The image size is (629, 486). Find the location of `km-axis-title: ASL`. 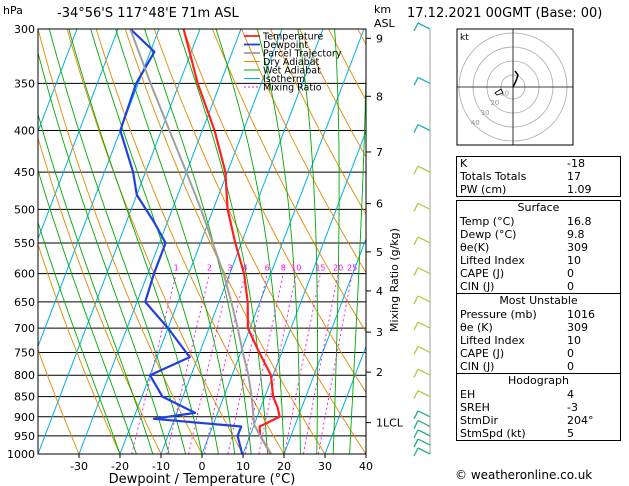

km-axis-title: ASL is located at coordinates (385, 23).